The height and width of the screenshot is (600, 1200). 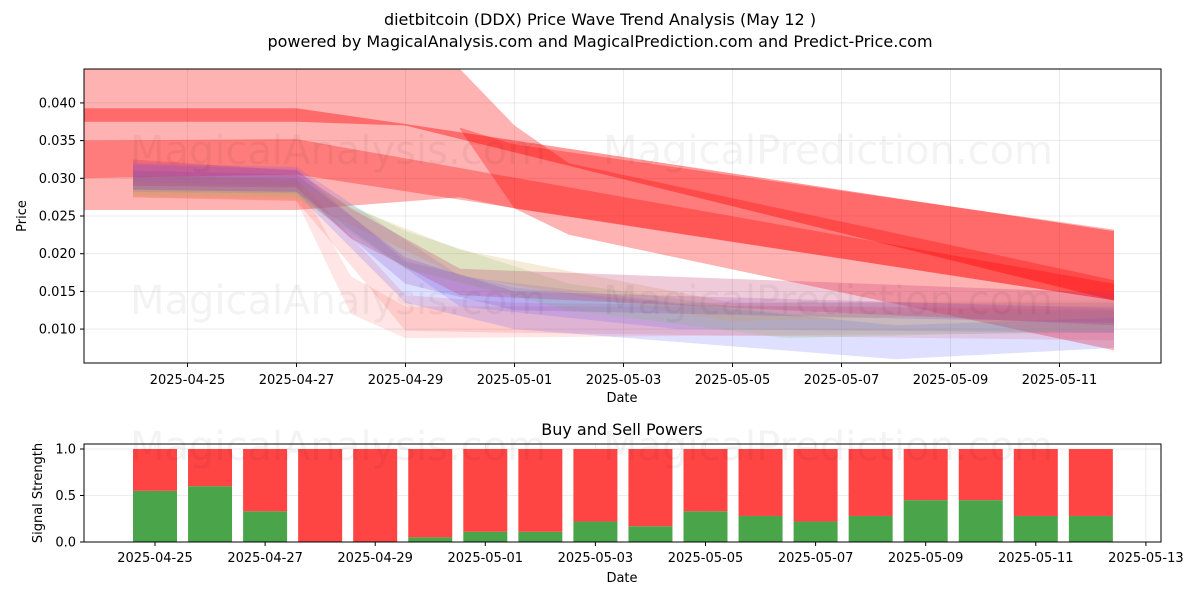 What do you see at coordinates (57, 179) in the screenshot?
I see `price-ytick-0-030: 0.030` at bounding box center [57, 179].